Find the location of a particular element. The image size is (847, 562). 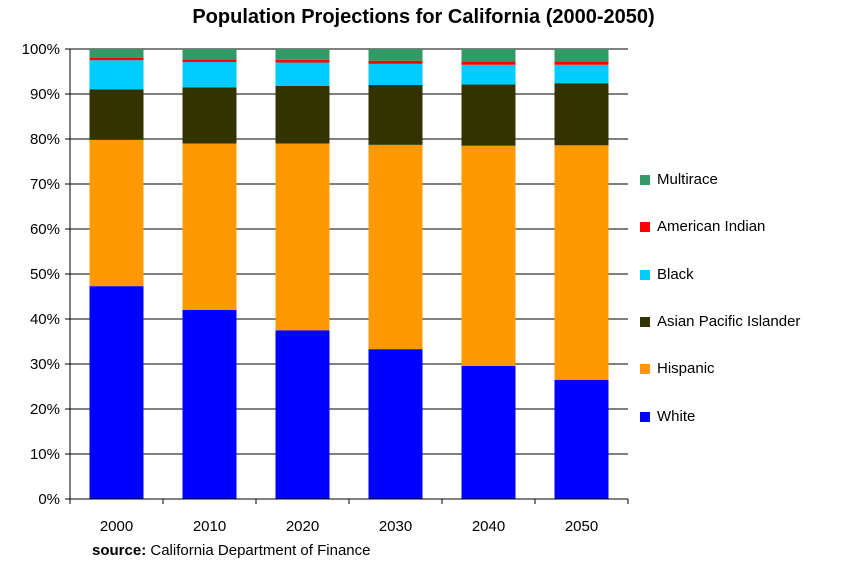

legend-label: Hispanic is located at coordinates (686, 369).